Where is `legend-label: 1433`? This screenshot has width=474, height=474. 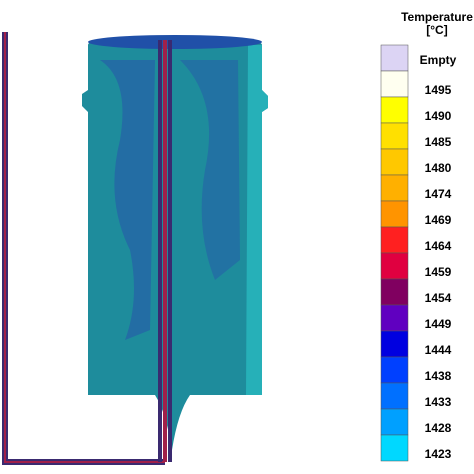 legend-label: 1433 is located at coordinates (438, 402).